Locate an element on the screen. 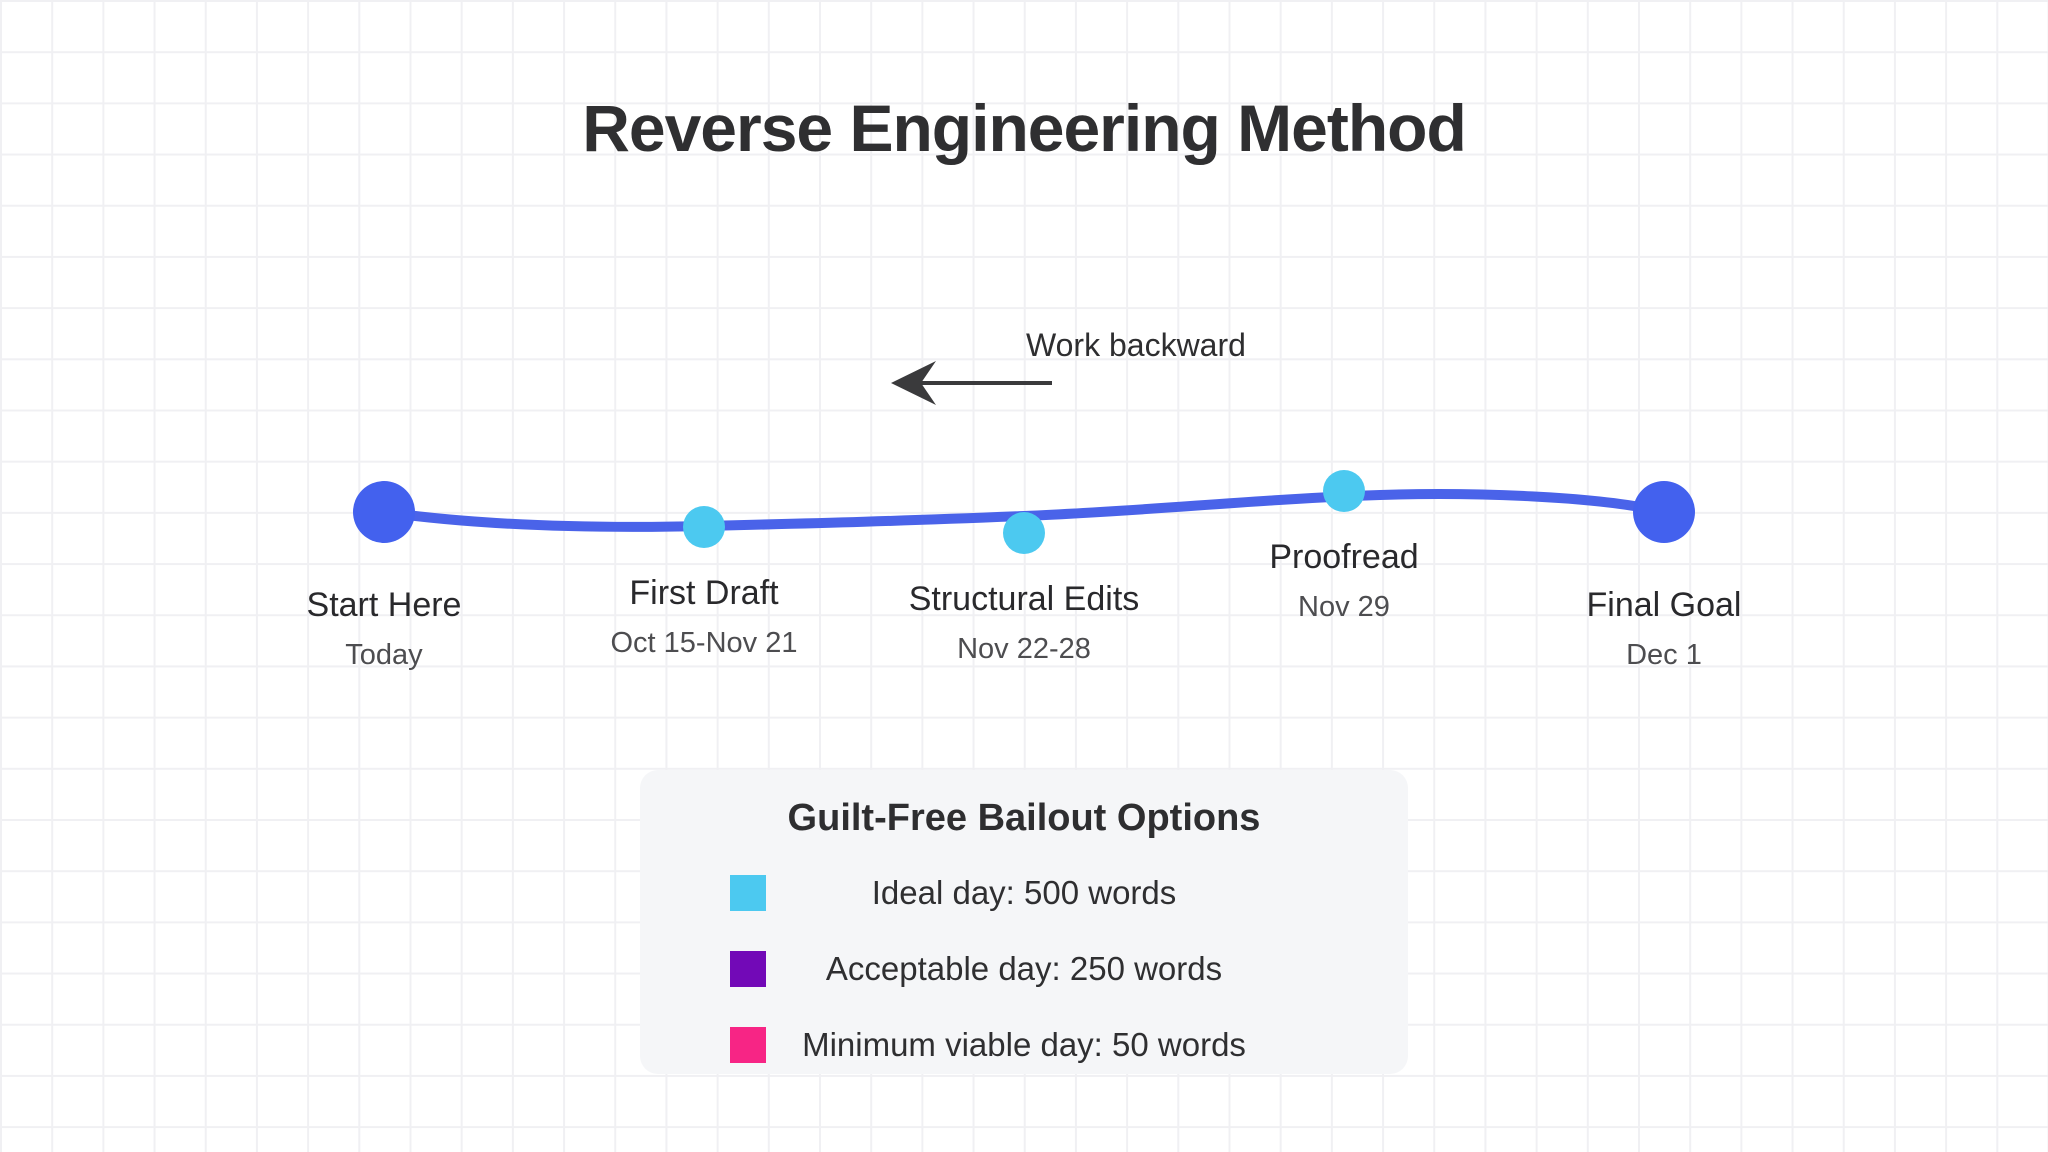 This screenshot has width=2048, height=1152. milestone-title: Proofread is located at coordinates (1344, 557).